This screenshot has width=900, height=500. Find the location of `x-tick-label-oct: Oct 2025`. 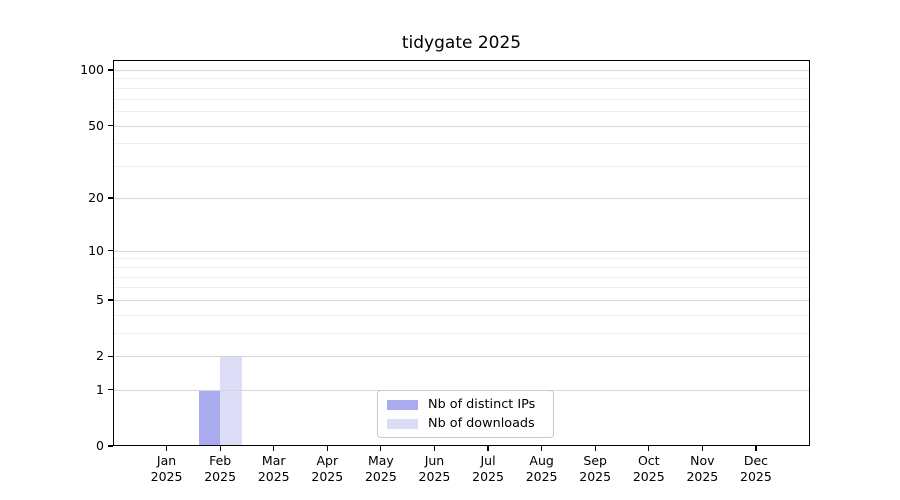

x-tick-label-oct: Oct 2025 is located at coordinates (648, 468).